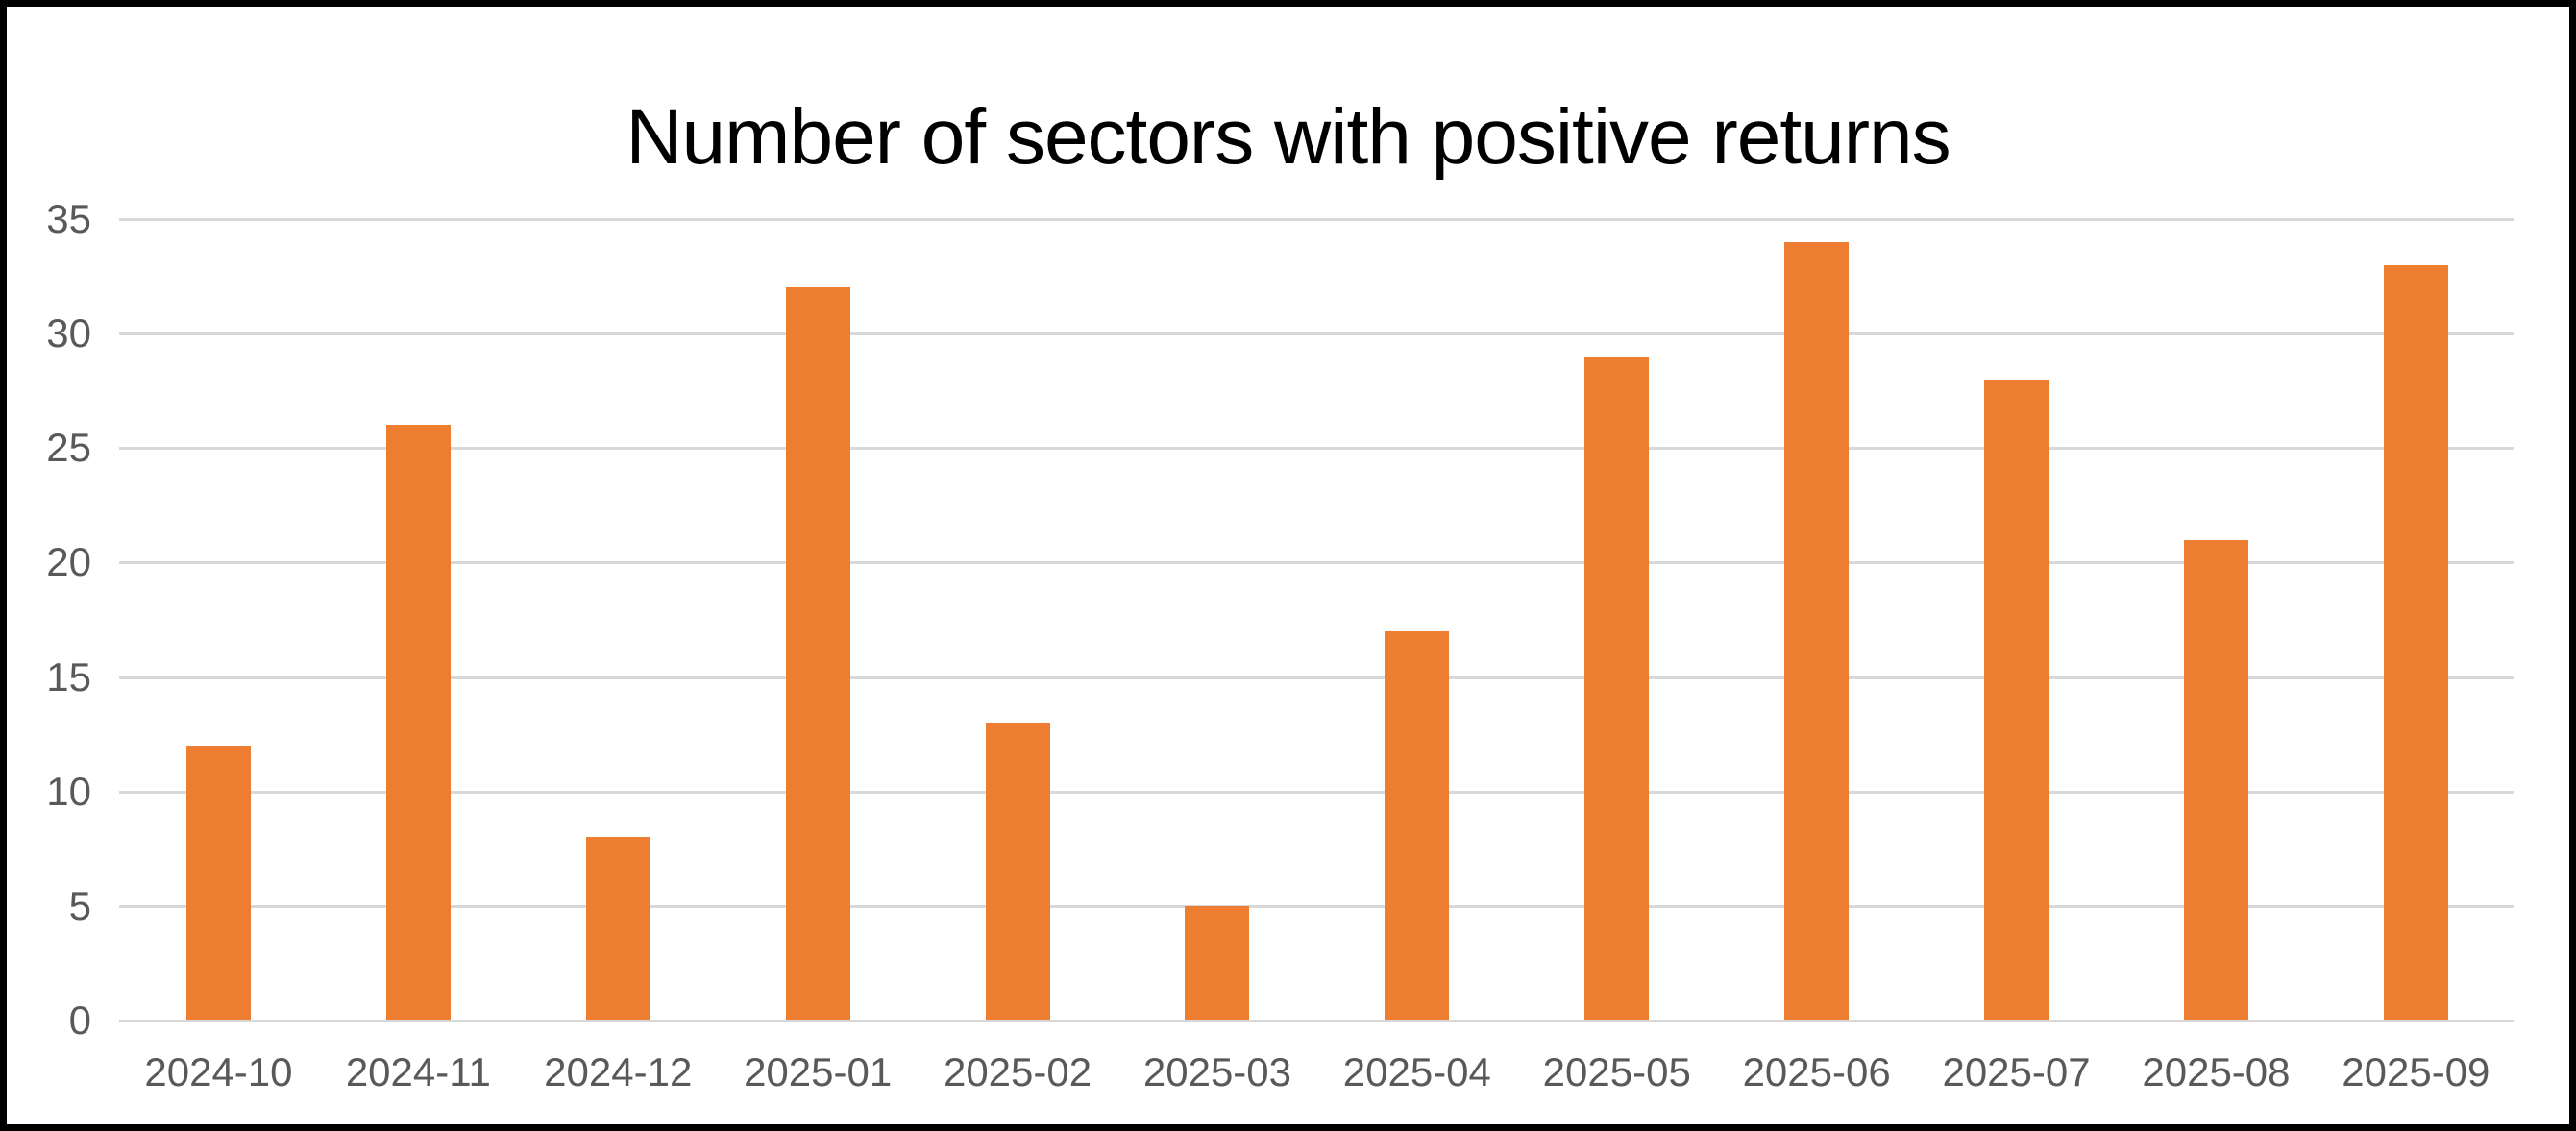 This screenshot has width=2576, height=1131. What do you see at coordinates (1816, 1071) in the screenshot?
I see `x-tick-label: 2025-06` at bounding box center [1816, 1071].